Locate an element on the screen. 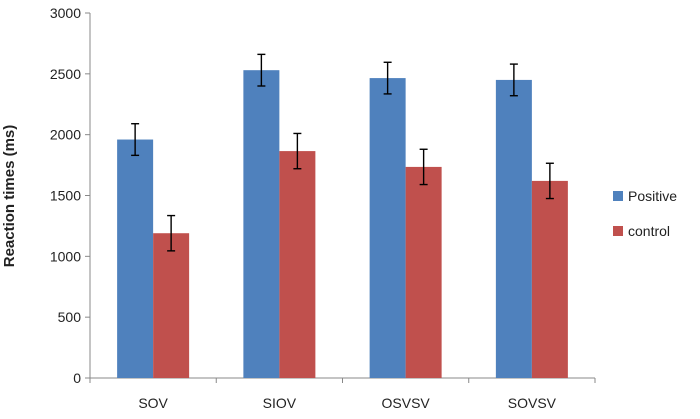 This screenshot has width=700, height=419. x-tick-label: SOV is located at coordinates (153, 403).